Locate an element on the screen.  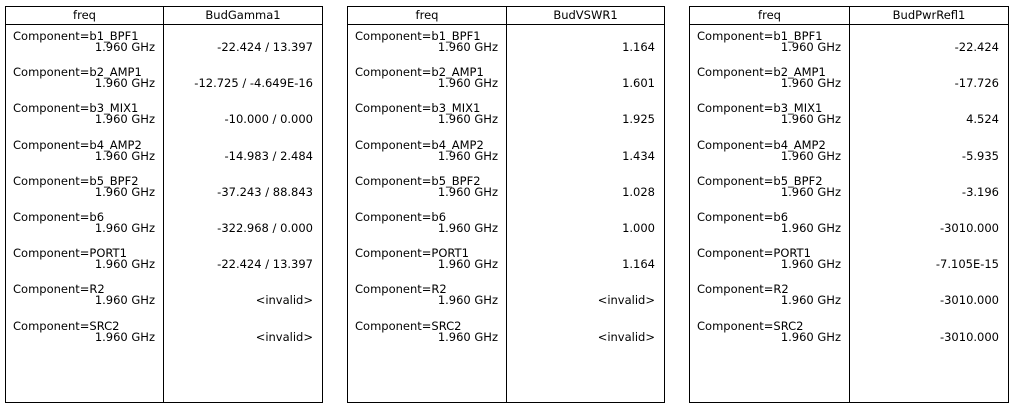
table-row: Component=PORT1 1.960 GHz -22.424 / 13.397 is located at coordinates (164, 265).